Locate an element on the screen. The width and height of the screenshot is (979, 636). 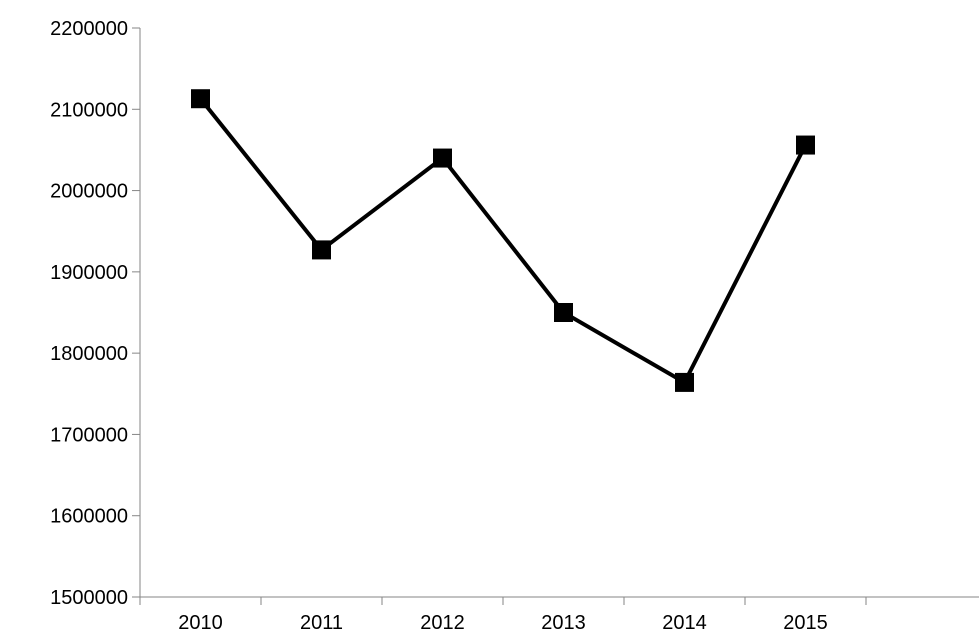
x-tick-label: 2013 is located at coordinates (563, 623).